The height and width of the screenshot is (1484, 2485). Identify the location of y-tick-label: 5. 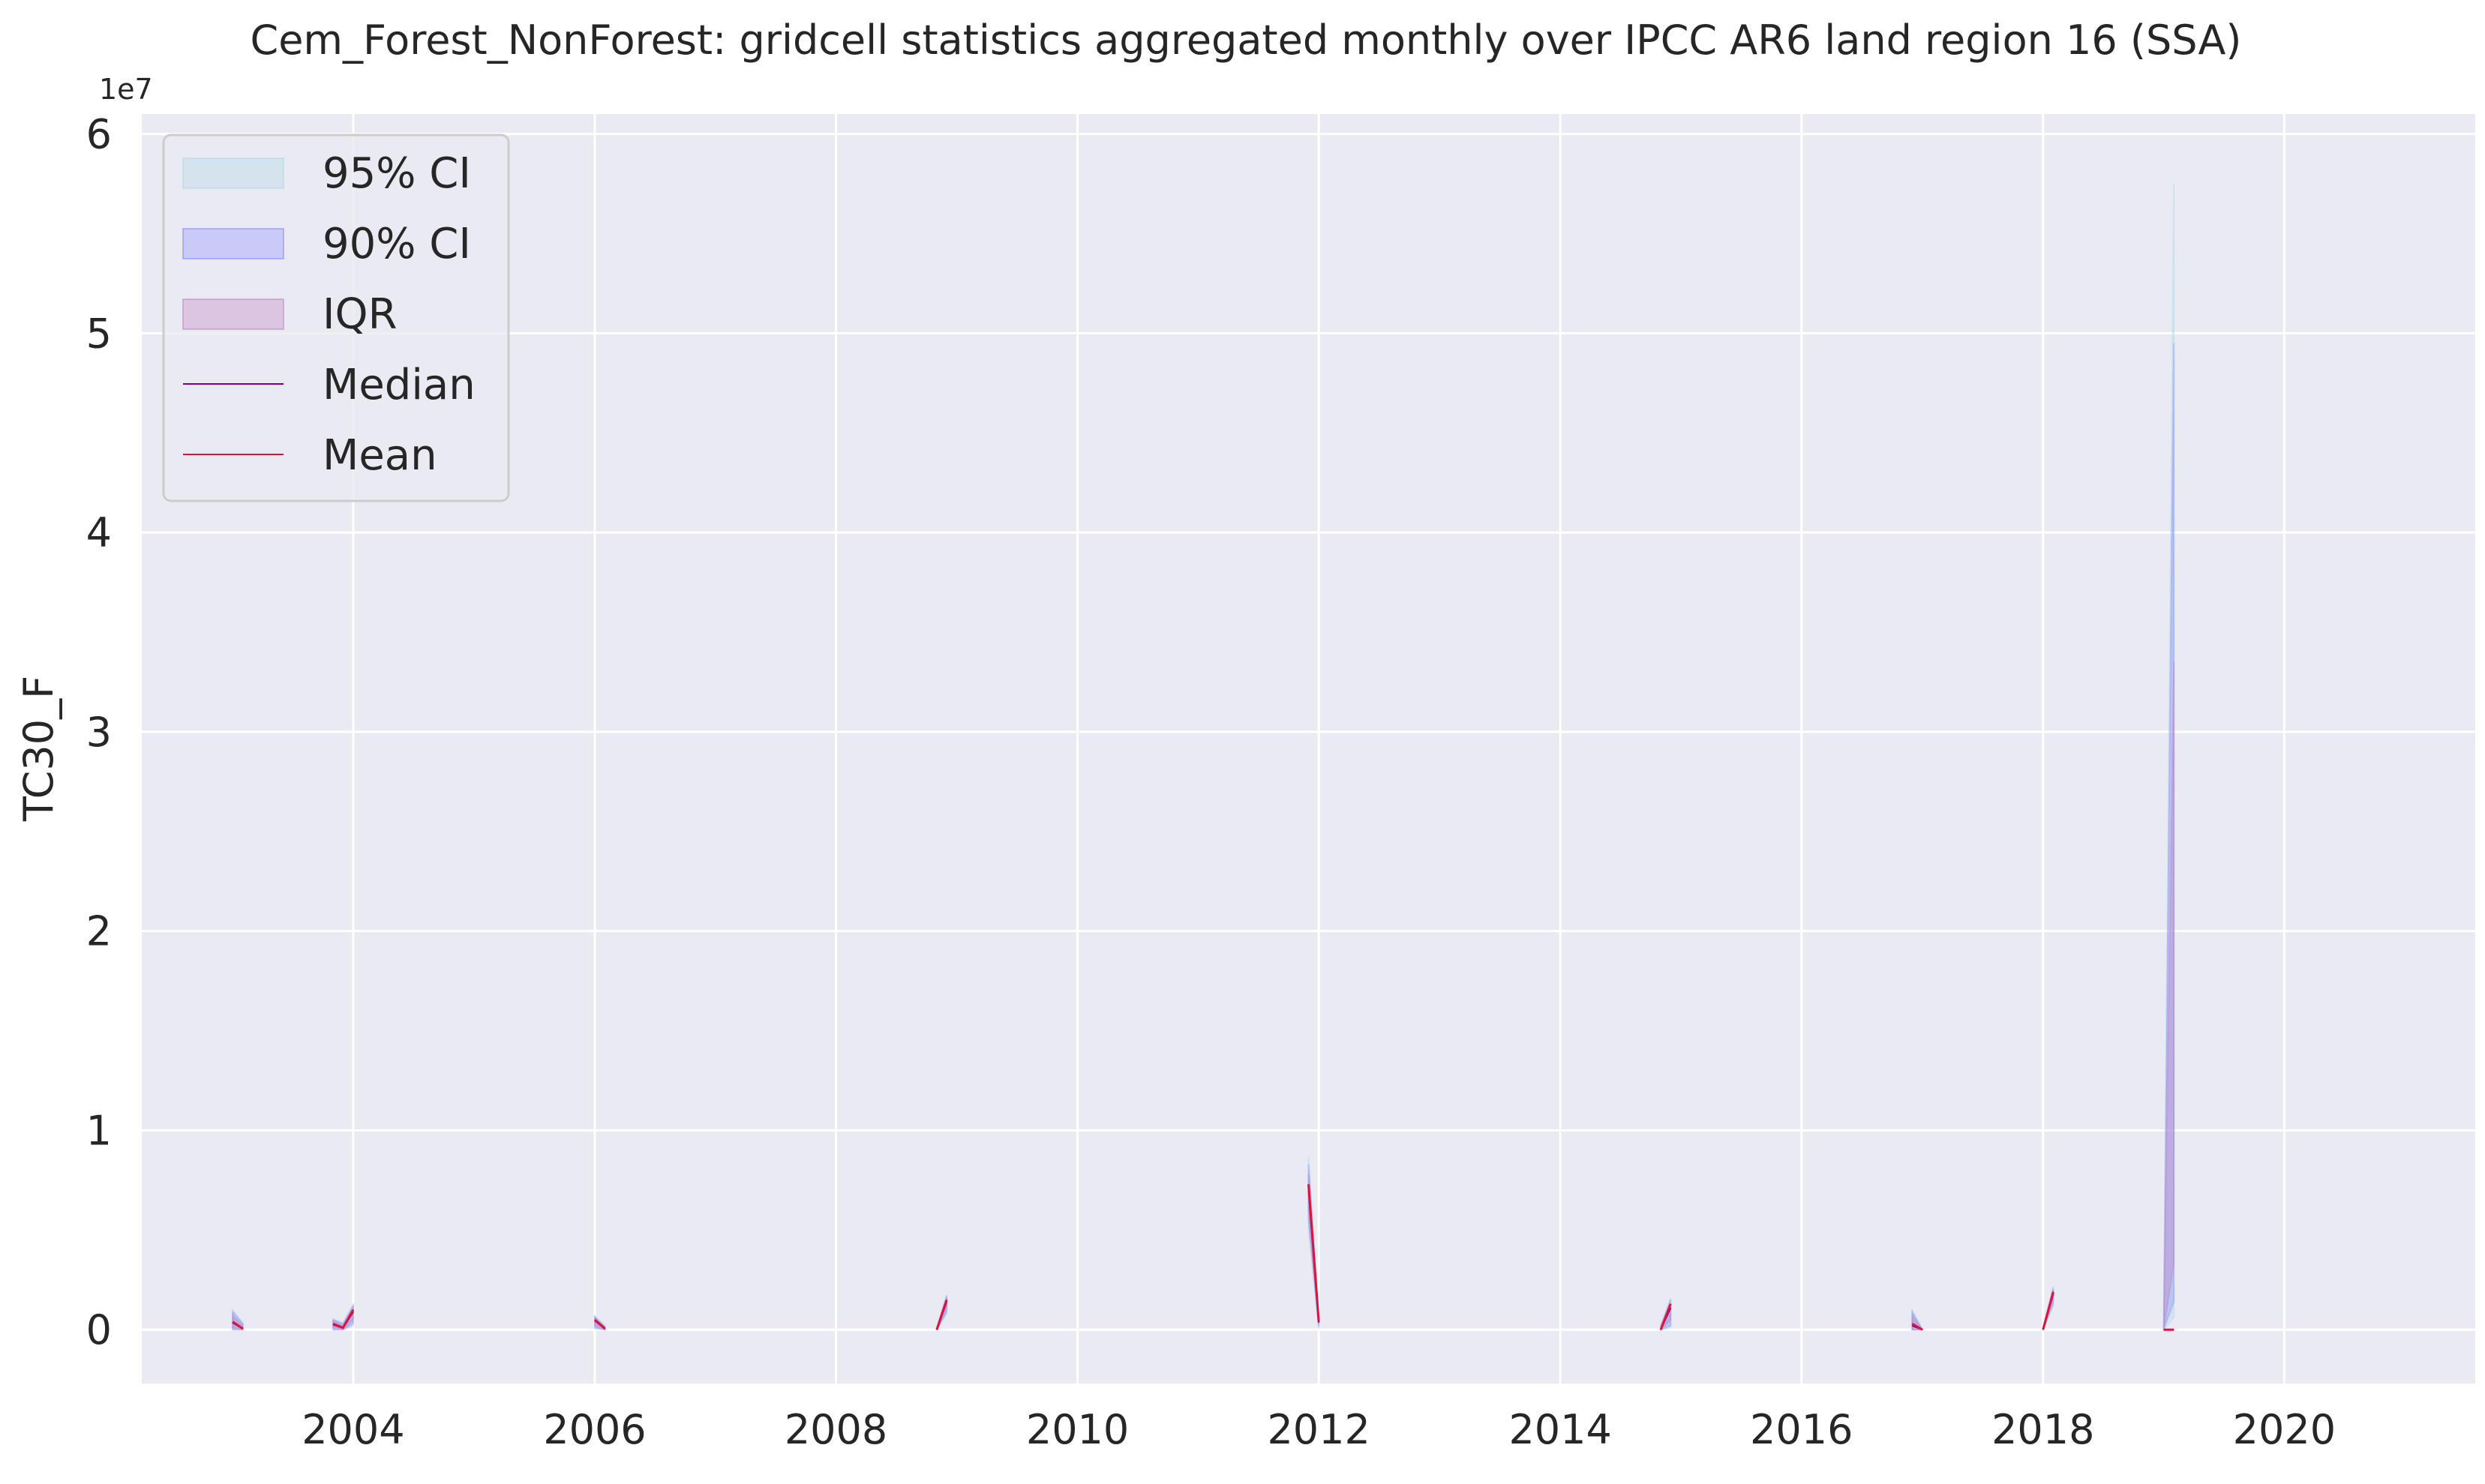
(99, 333).